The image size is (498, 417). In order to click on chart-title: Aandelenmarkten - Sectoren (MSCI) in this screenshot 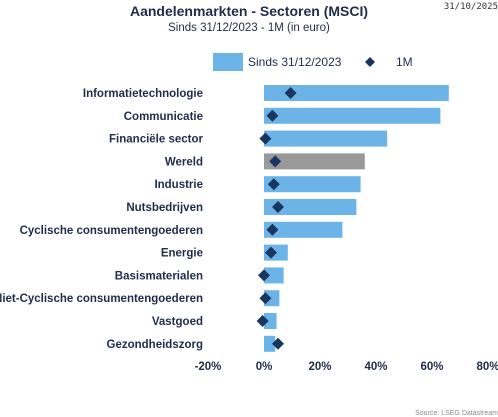, I will do `click(249, 11)`.